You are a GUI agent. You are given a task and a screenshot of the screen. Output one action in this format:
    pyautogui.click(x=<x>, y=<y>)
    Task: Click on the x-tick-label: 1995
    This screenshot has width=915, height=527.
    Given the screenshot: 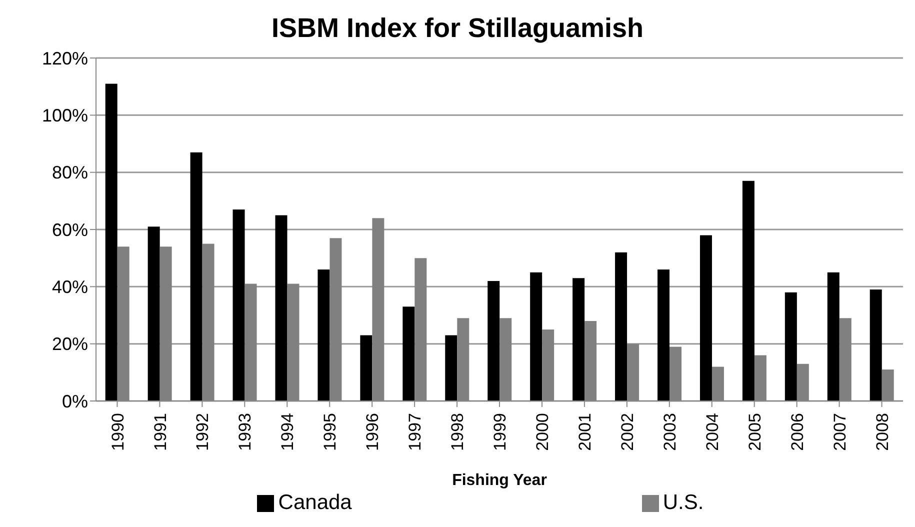 What is the action you would take?
    pyautogui.click(x=330, y=432)
    